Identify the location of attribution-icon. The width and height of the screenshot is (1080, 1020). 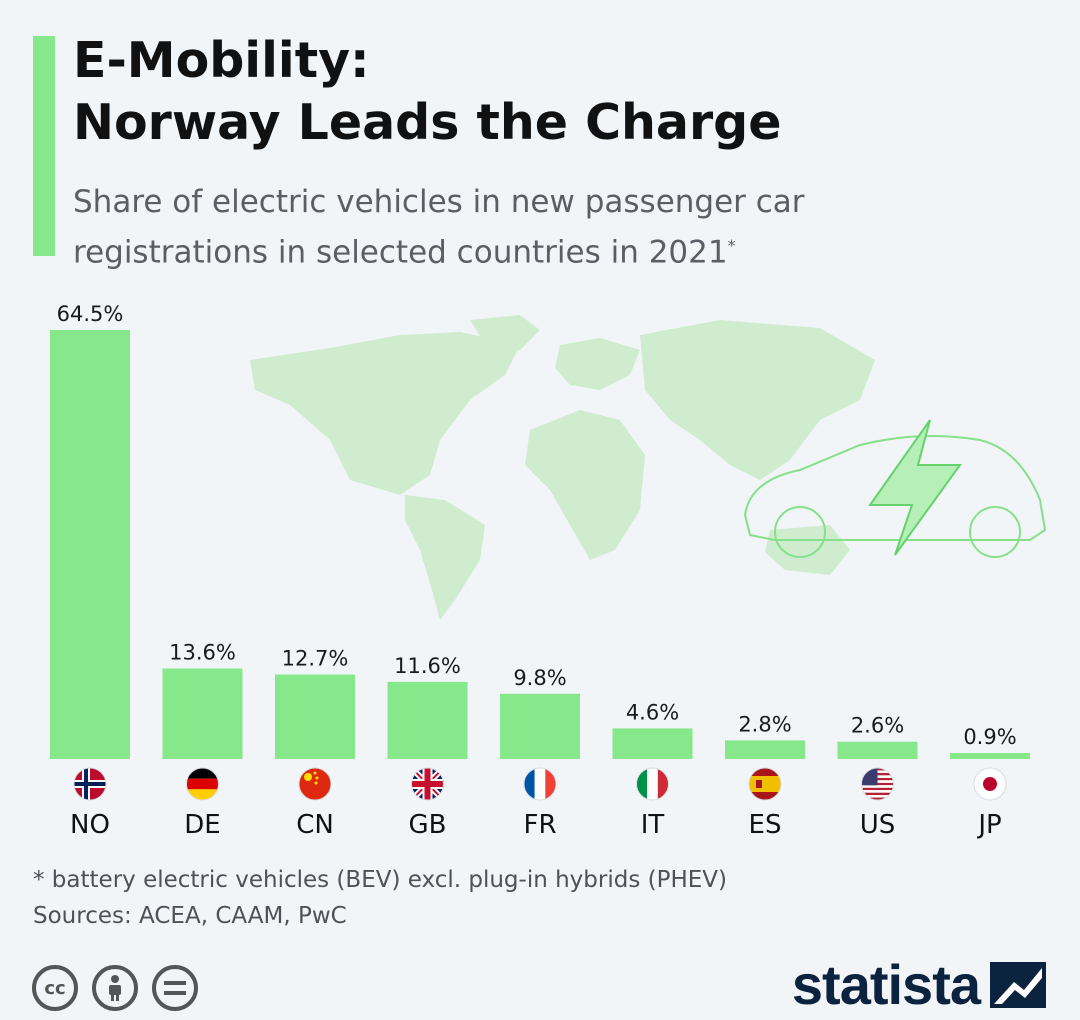
(115, 988).